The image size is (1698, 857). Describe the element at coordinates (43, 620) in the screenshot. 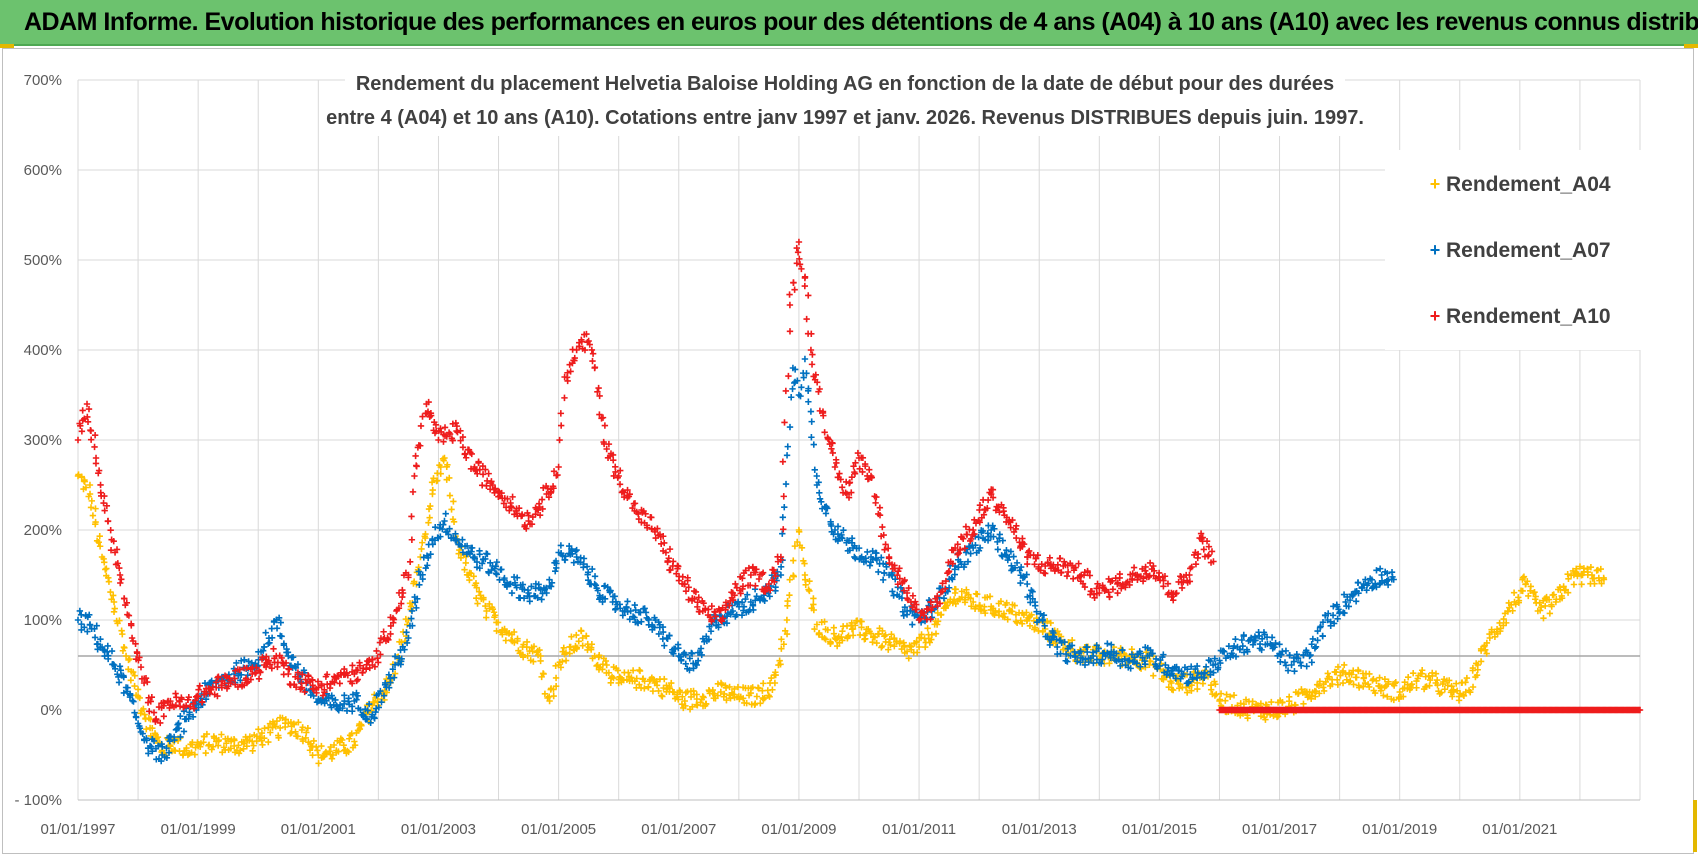

I see `y-tick-label: 100%` at that location.